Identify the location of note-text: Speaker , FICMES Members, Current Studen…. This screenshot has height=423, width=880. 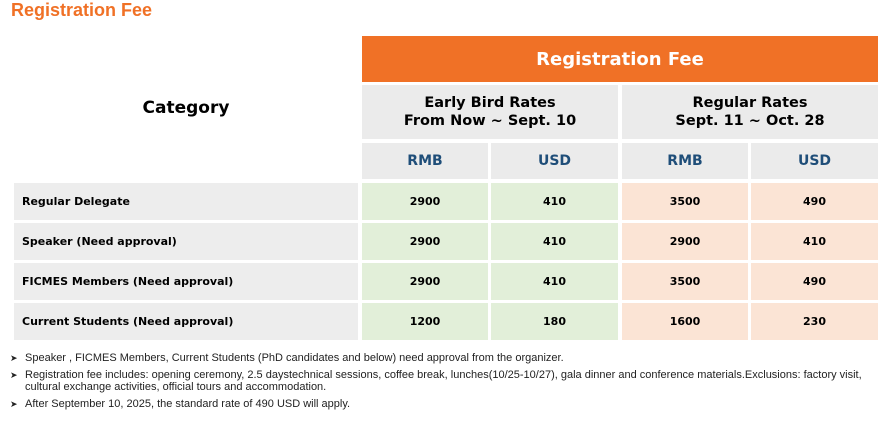
(294, 358).